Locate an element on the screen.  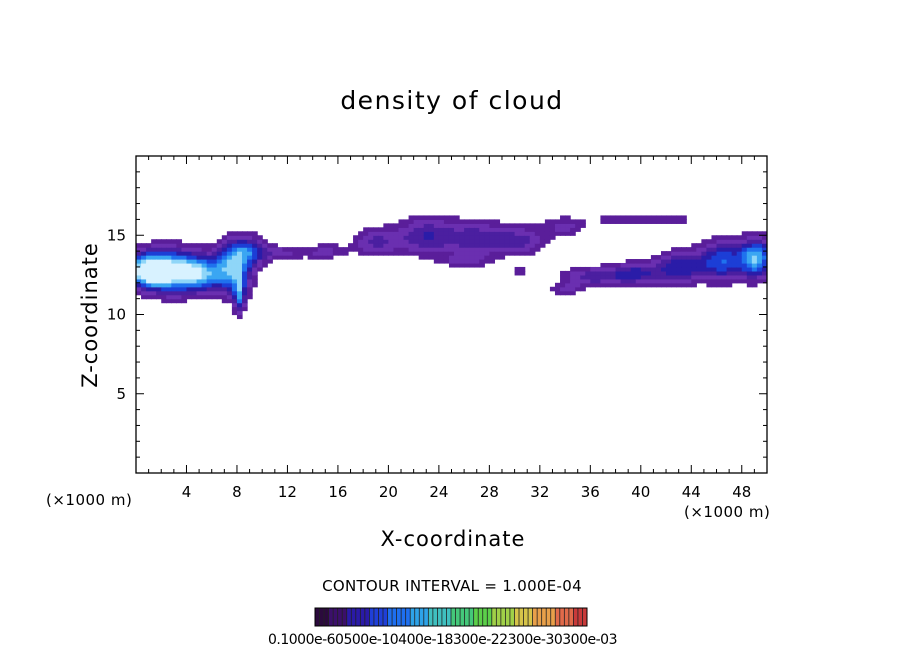
contour-interval-note: CONTOUR INTERVAL = 1.000E-04 is located at coordinates (452, 586).